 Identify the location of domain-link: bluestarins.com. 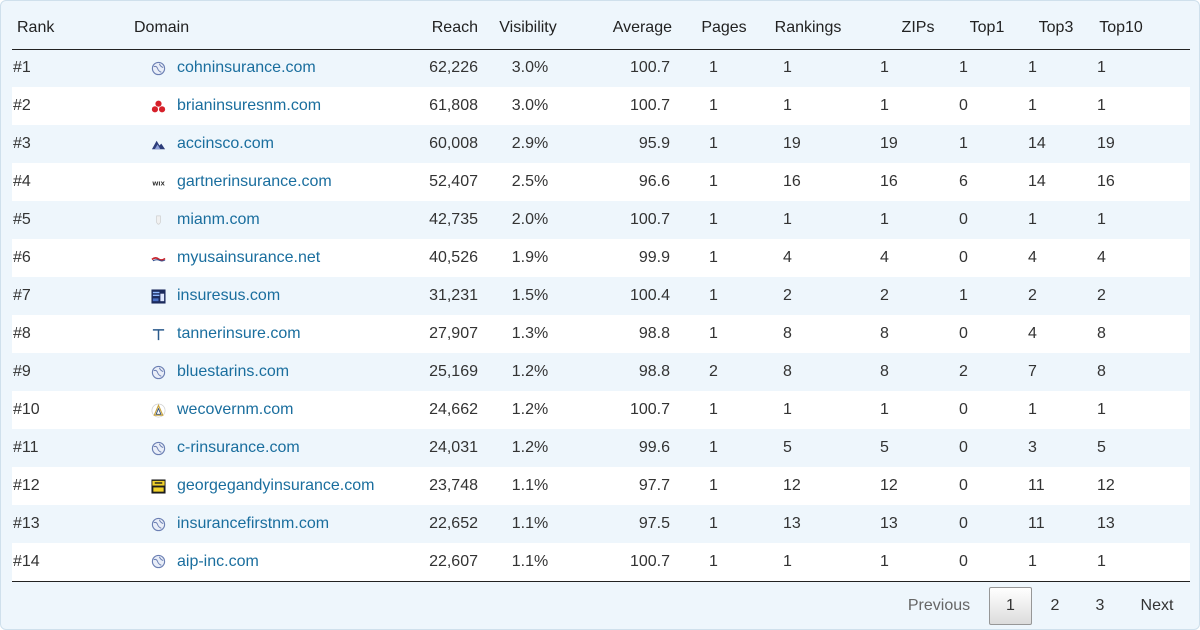
(233, 371).